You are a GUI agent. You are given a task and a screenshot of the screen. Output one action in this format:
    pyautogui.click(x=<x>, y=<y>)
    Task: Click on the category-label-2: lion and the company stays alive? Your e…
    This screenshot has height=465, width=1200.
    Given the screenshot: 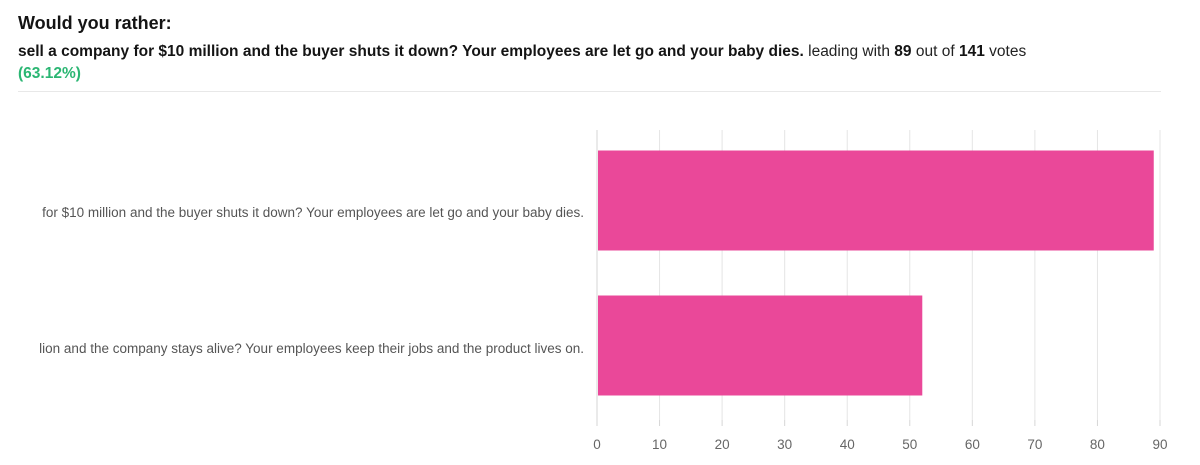 What is the action you would take?
    pyautogui.click(x=311, y=348)
    